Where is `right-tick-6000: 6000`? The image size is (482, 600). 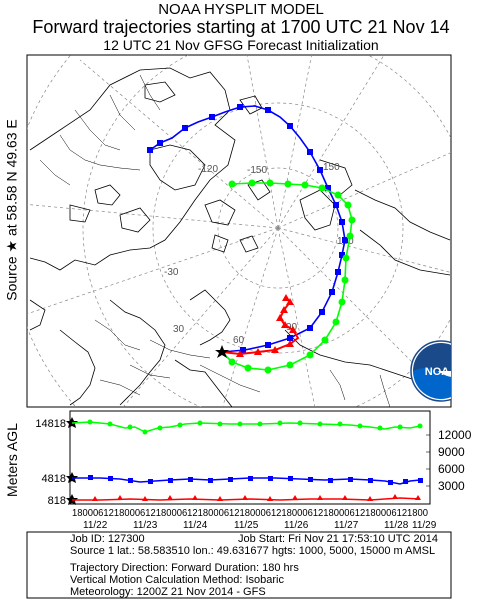
right-tick-6000: 6000 is located at coordinates (451, 469).